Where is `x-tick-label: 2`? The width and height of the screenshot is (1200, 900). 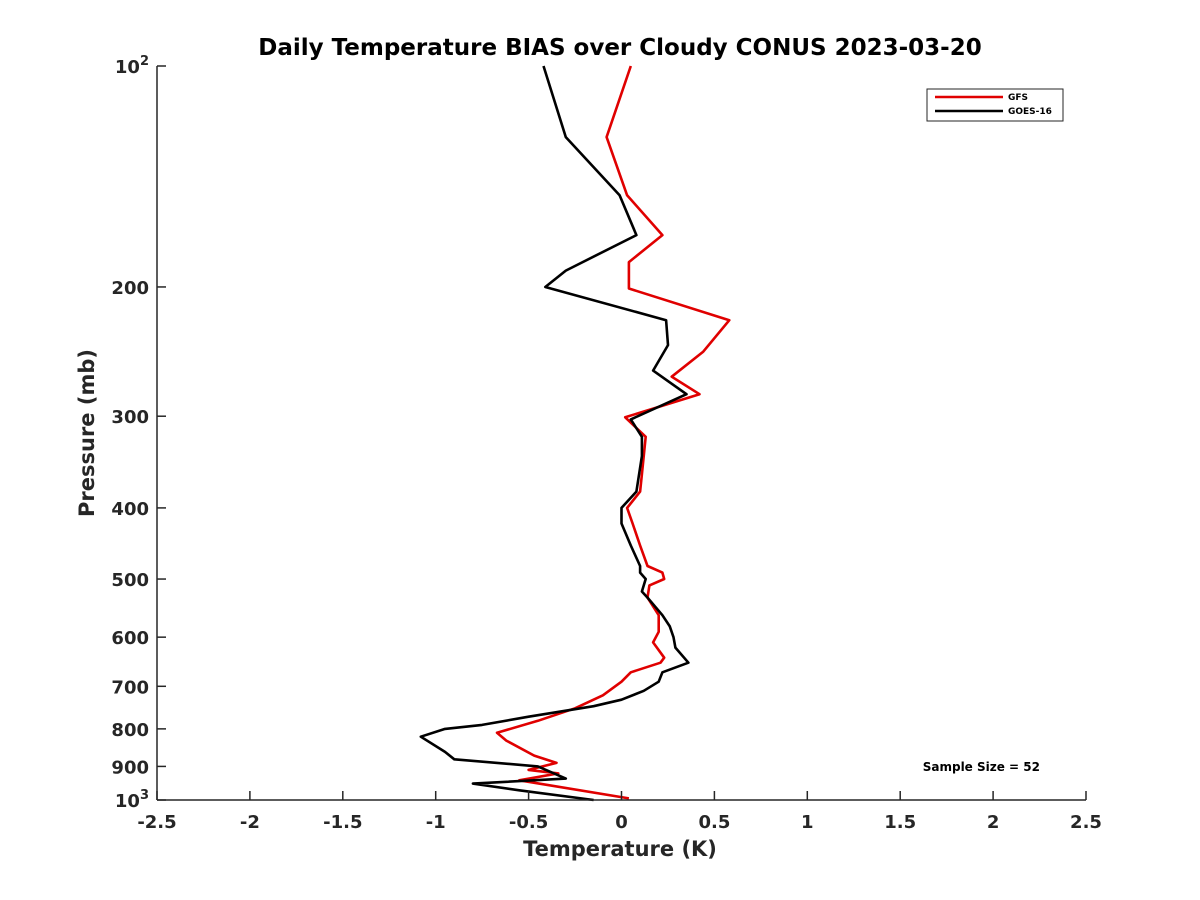
x-tick-label: 2 is located at coordinates (993, 822).